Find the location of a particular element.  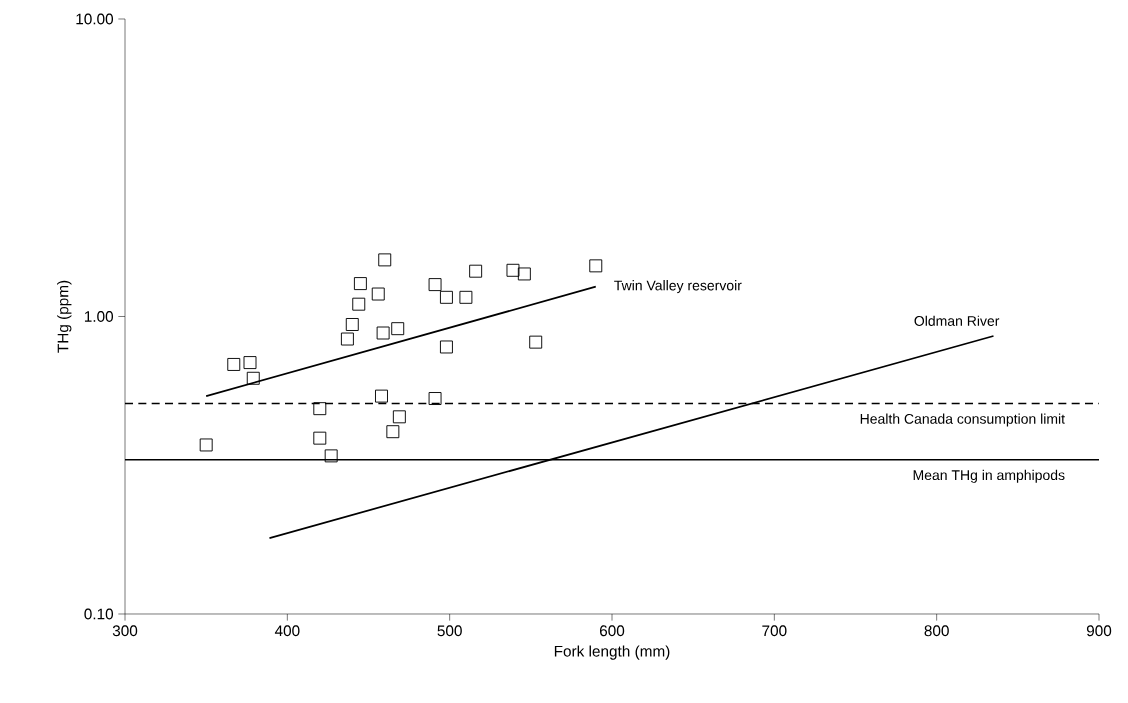

y-tick-label: 10.00 is located at coordinates (95, 19).